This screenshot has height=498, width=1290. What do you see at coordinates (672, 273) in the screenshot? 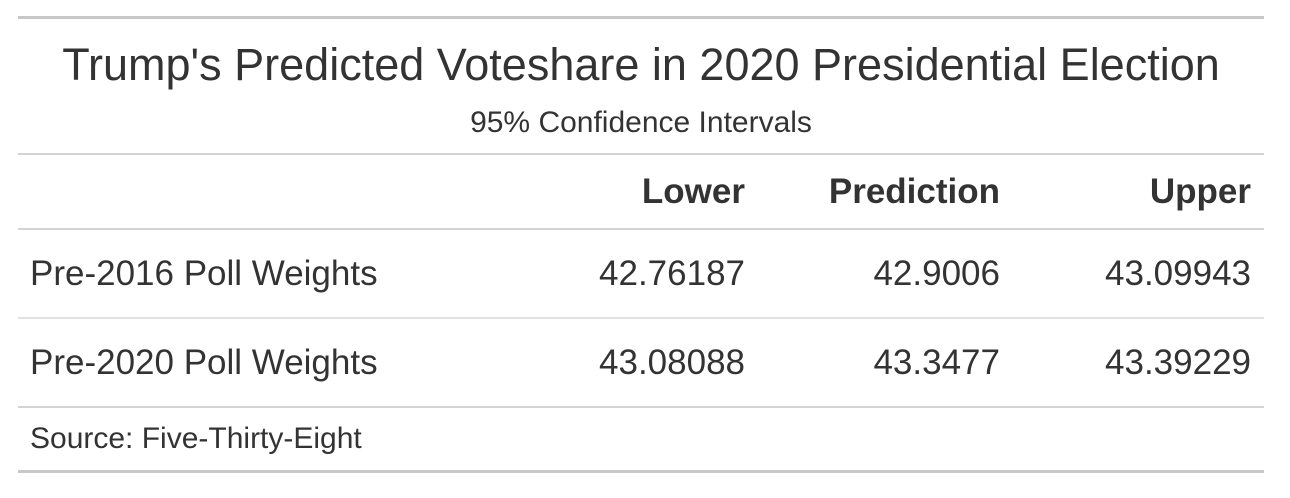
I see `lower-value: 42.76187` at bounding box center [672, 273].